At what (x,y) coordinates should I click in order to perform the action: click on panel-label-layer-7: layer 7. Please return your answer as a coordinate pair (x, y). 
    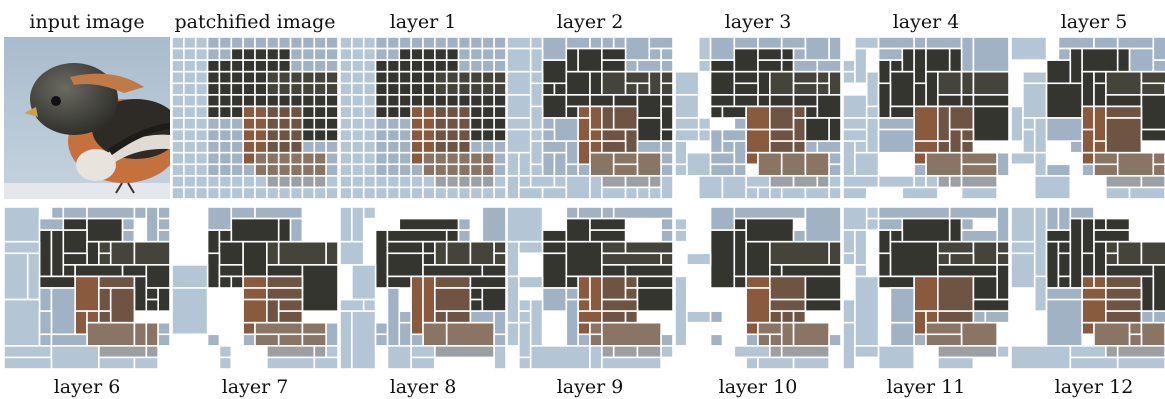
    Looking at the image, I should click on (255, 387).